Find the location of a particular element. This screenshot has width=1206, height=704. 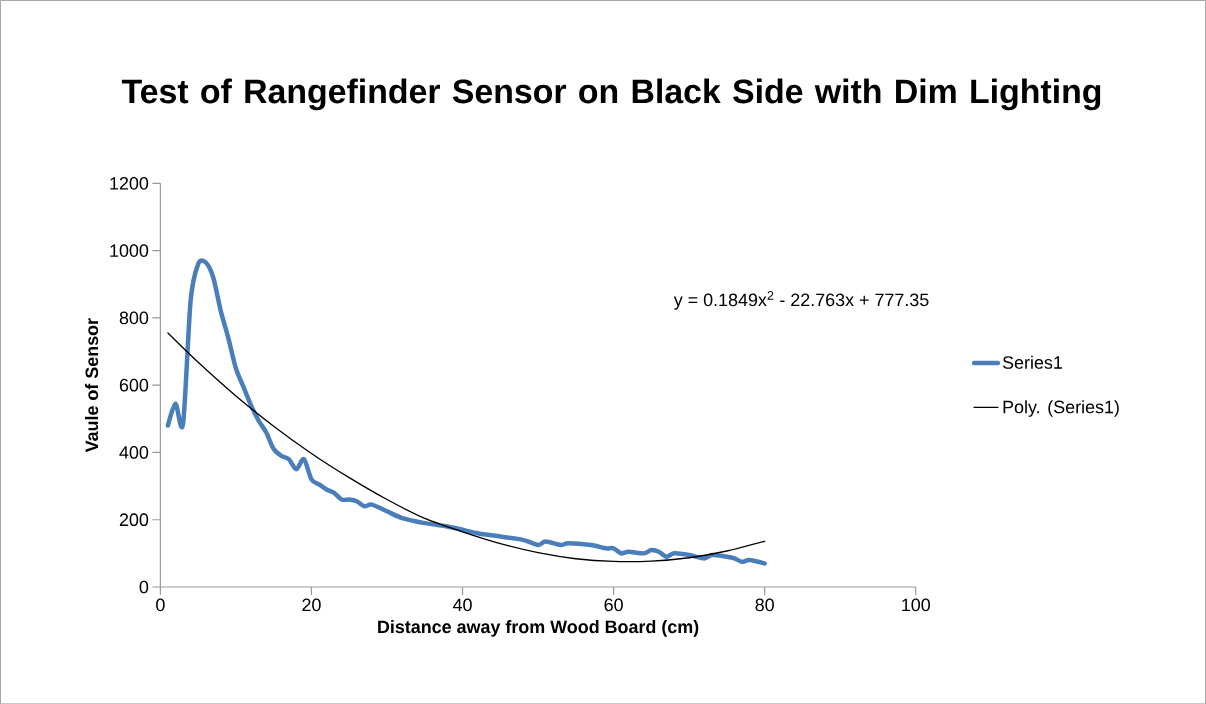

x-tick-label: 80 is located at coordinates (764, 604).